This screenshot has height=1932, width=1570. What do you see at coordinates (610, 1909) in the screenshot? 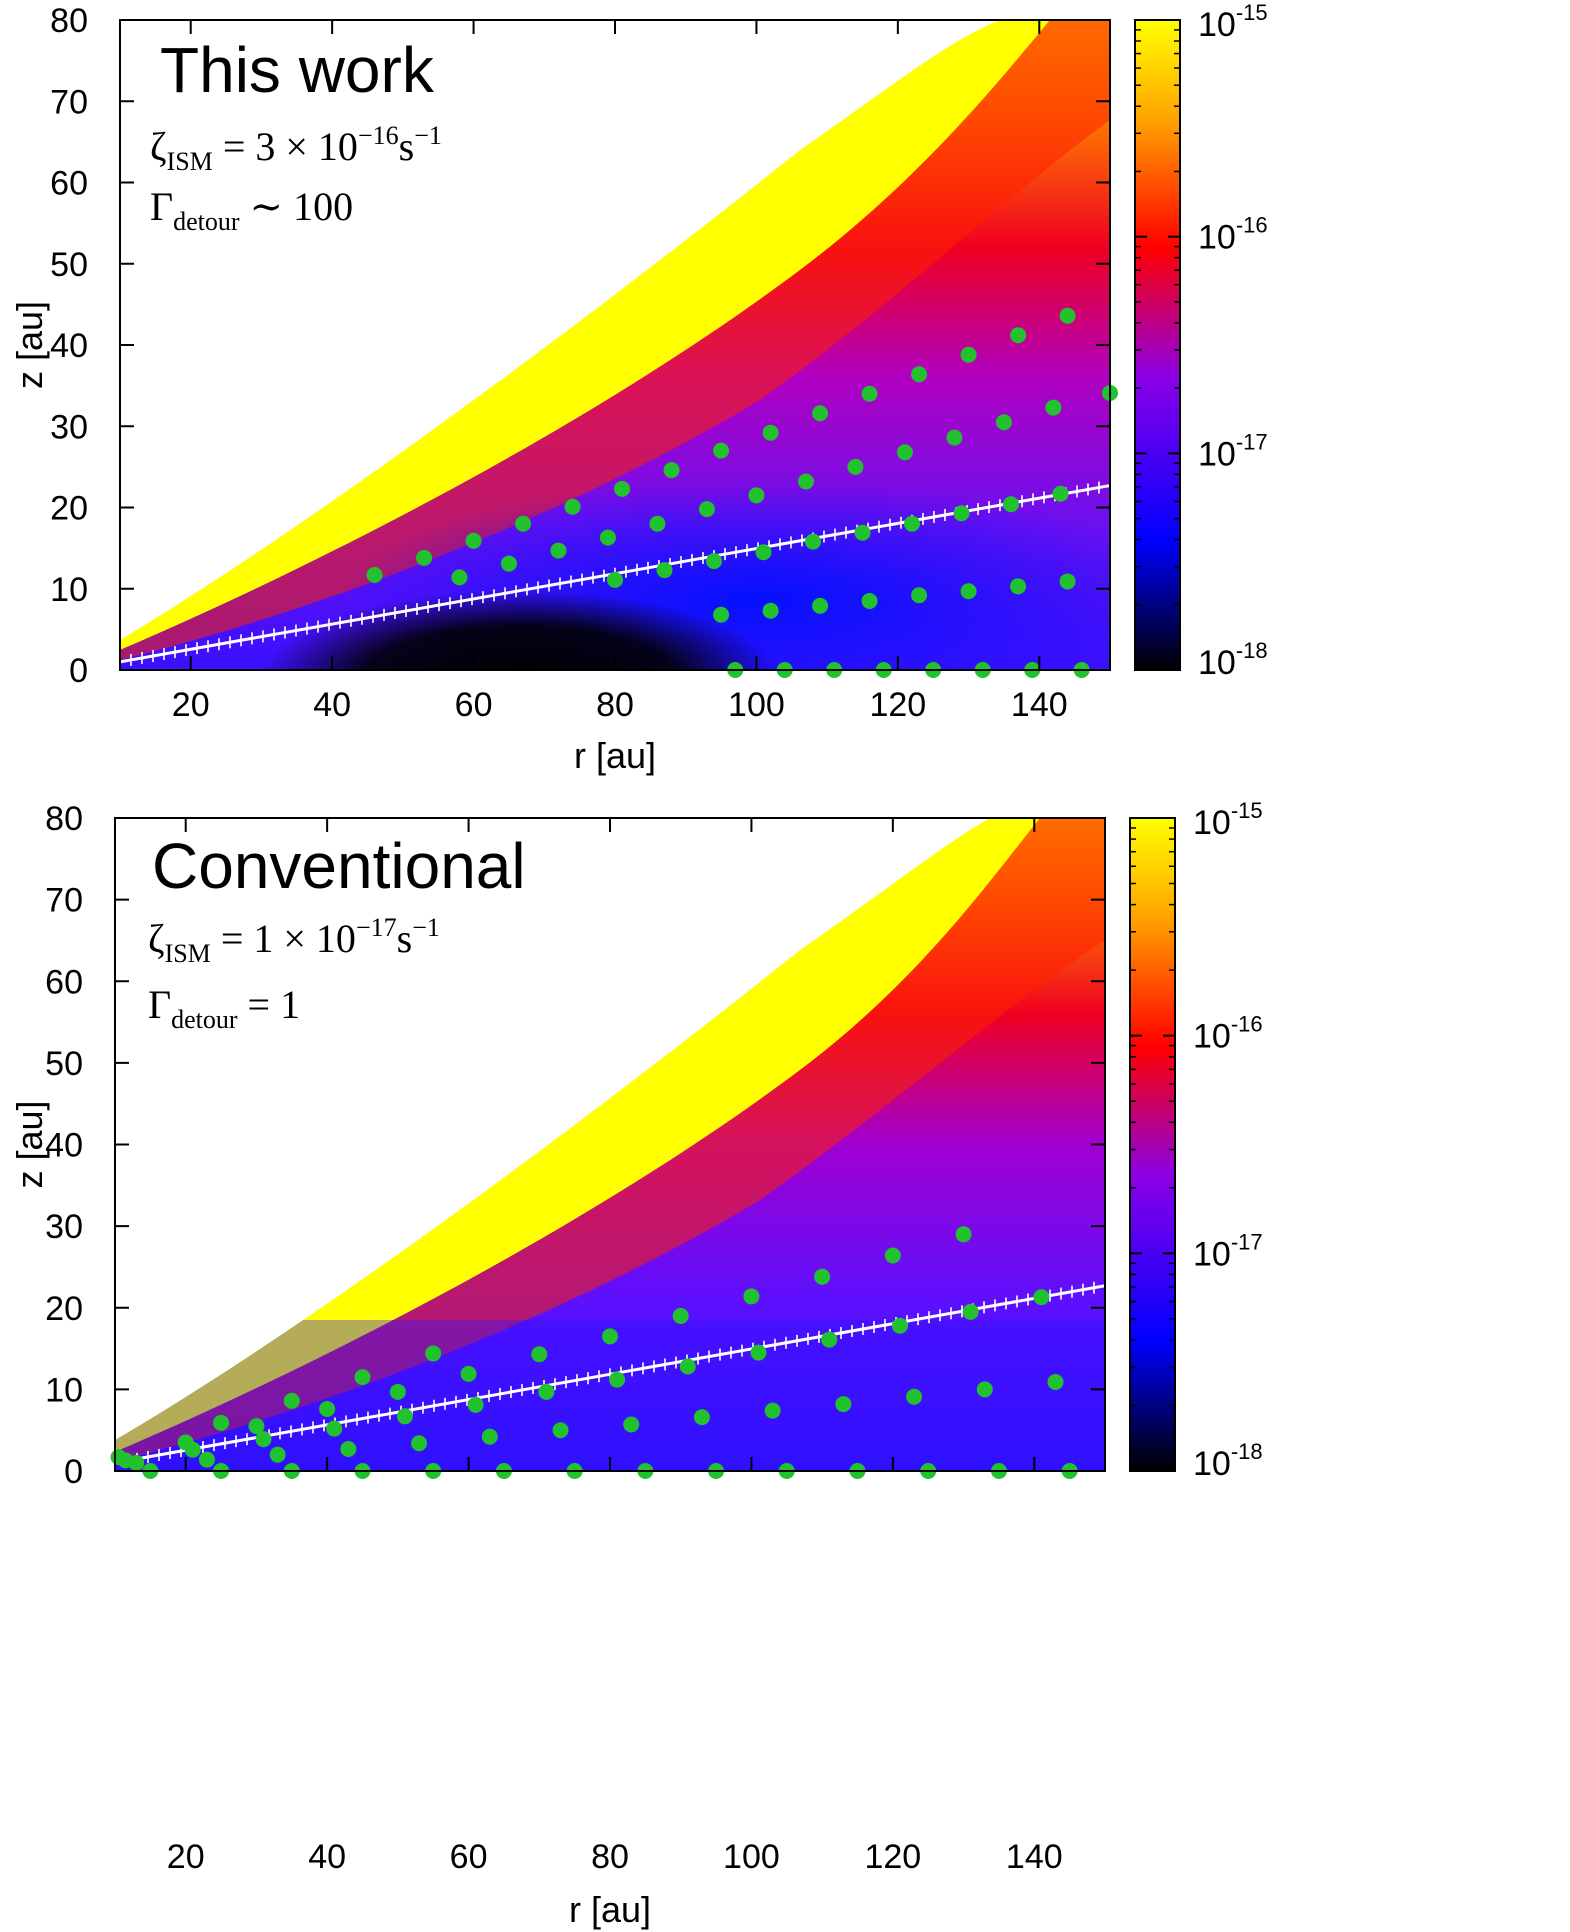
I see `x-axis-title: r [au]` at bounding box center [610, 1909].